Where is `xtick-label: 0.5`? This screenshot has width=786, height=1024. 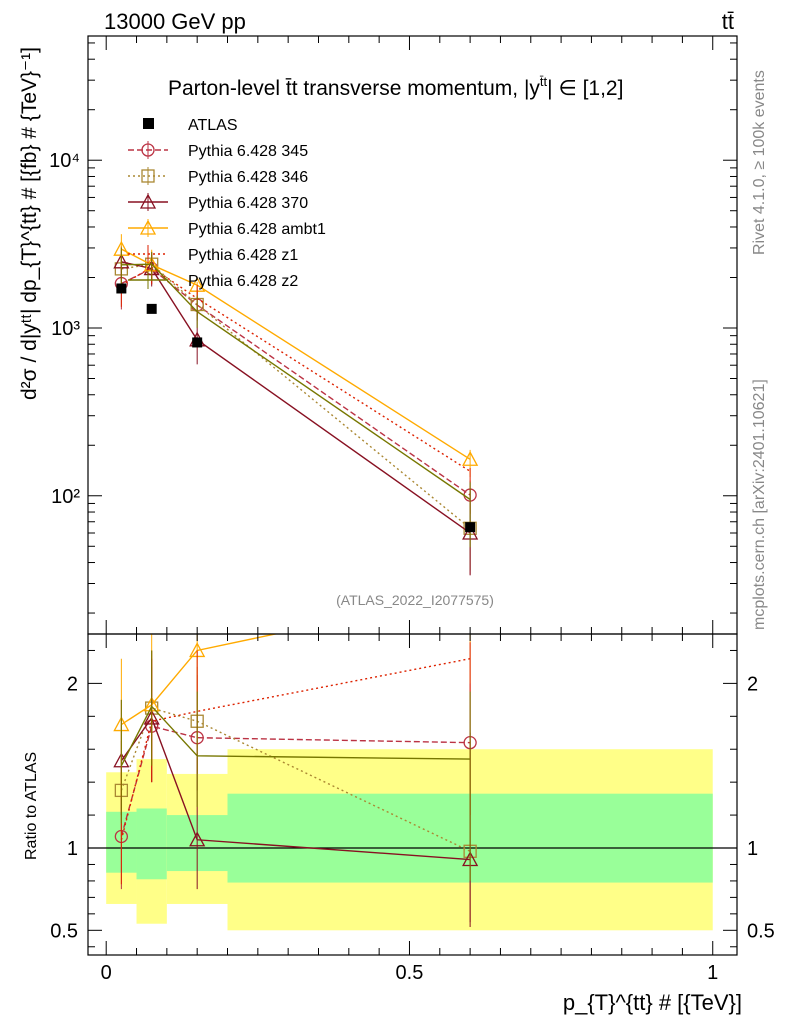
xtick-label: 0.5 is located at coordinates (410, 973).